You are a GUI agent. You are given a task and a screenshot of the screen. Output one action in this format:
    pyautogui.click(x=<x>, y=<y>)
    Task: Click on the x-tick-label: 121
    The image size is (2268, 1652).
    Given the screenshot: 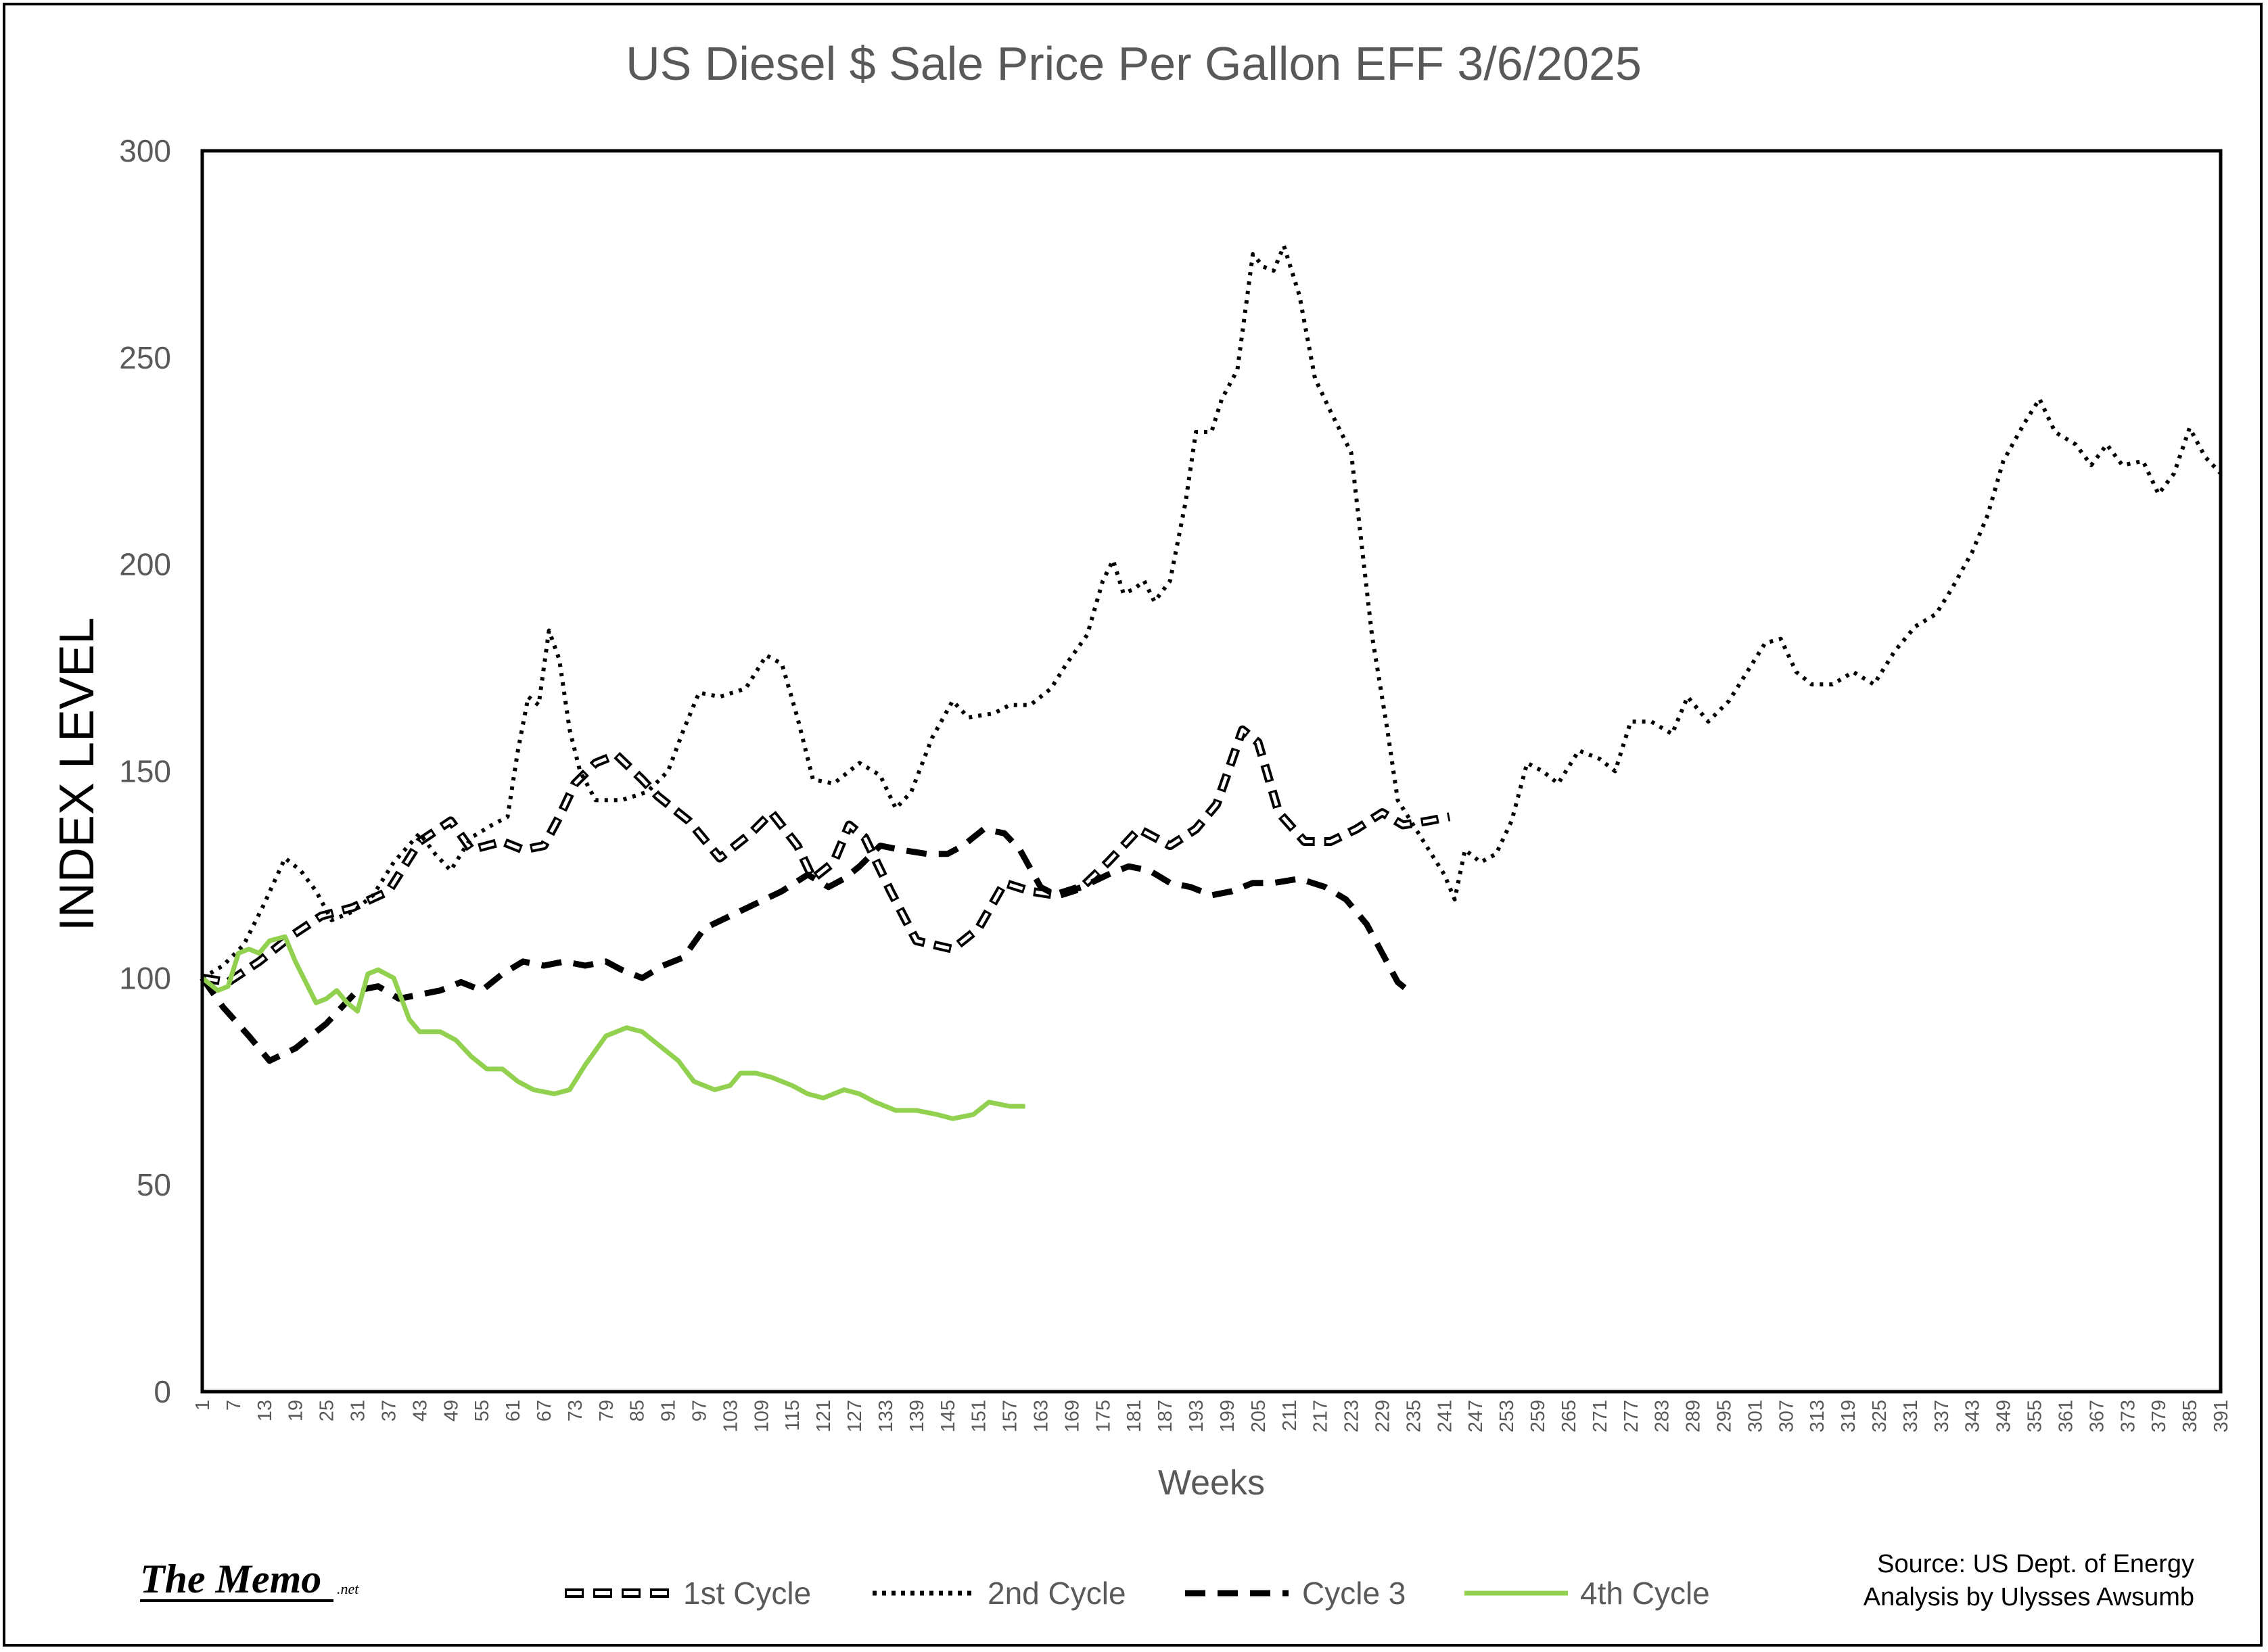 What is the action you would take?
    pyautogui.click(x=824, y=1416)
    